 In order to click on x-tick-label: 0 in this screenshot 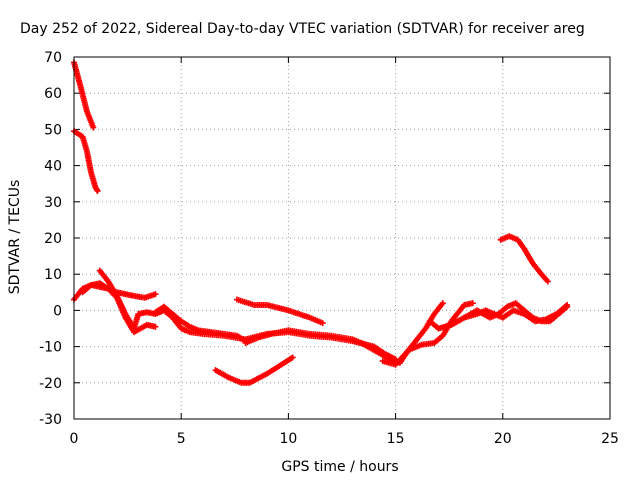, I will do `click(74, 439)`.